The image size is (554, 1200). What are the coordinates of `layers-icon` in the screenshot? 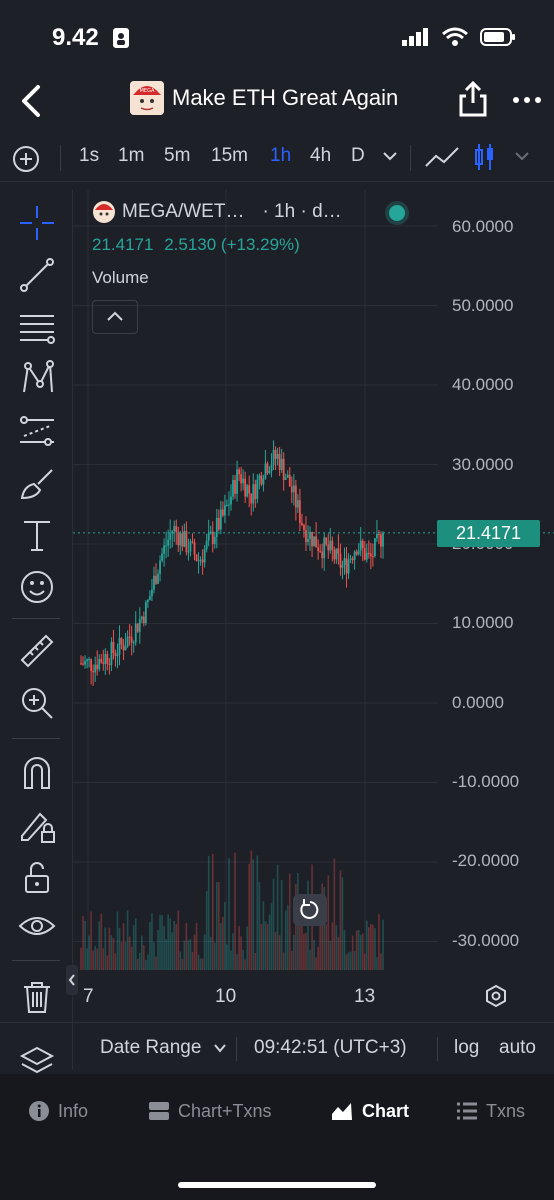 It's located at (37, 1061).